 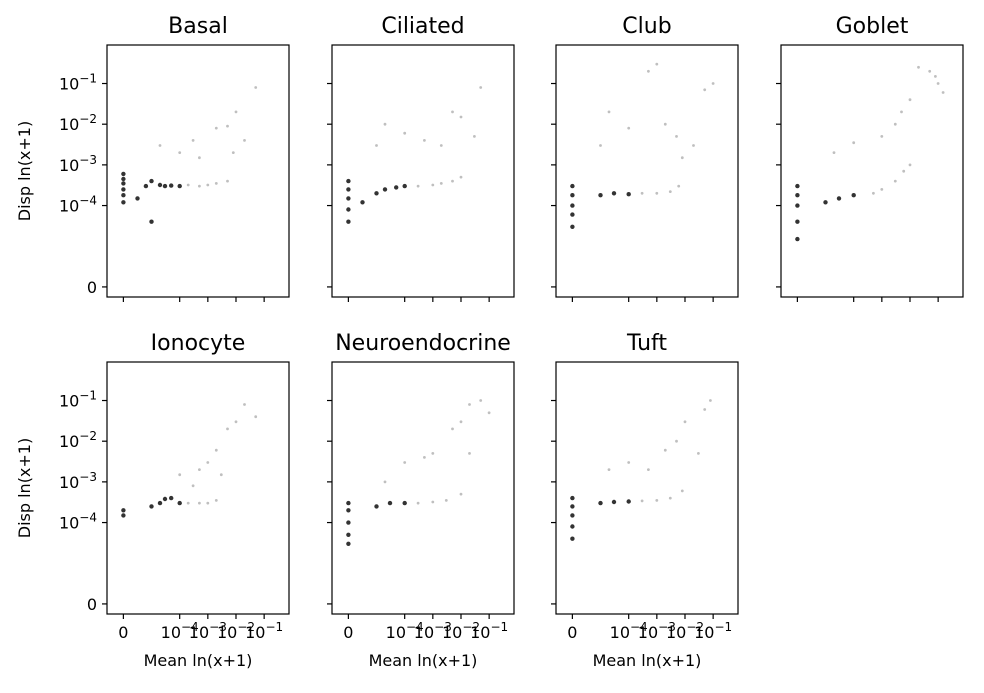 What do you see at coordinates (433, 631) in the screenshot?
I see `x-tick-label: 10⁻³` at bounding box center [433, 631].